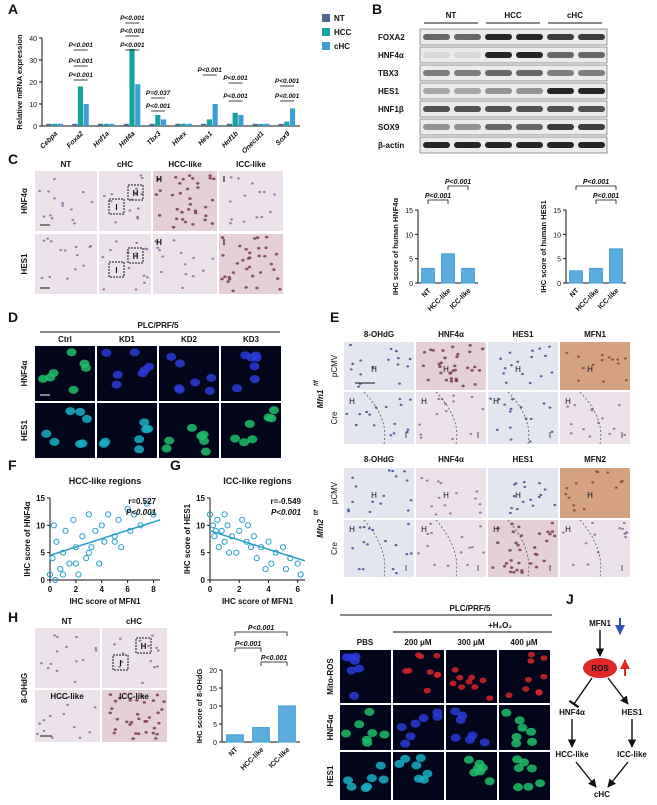 The width and height of the screenshot is (657, 805). Describe the element at coordinates (330, 676) in the screenshot. I see `row-label: Mito-ROS` at that location.